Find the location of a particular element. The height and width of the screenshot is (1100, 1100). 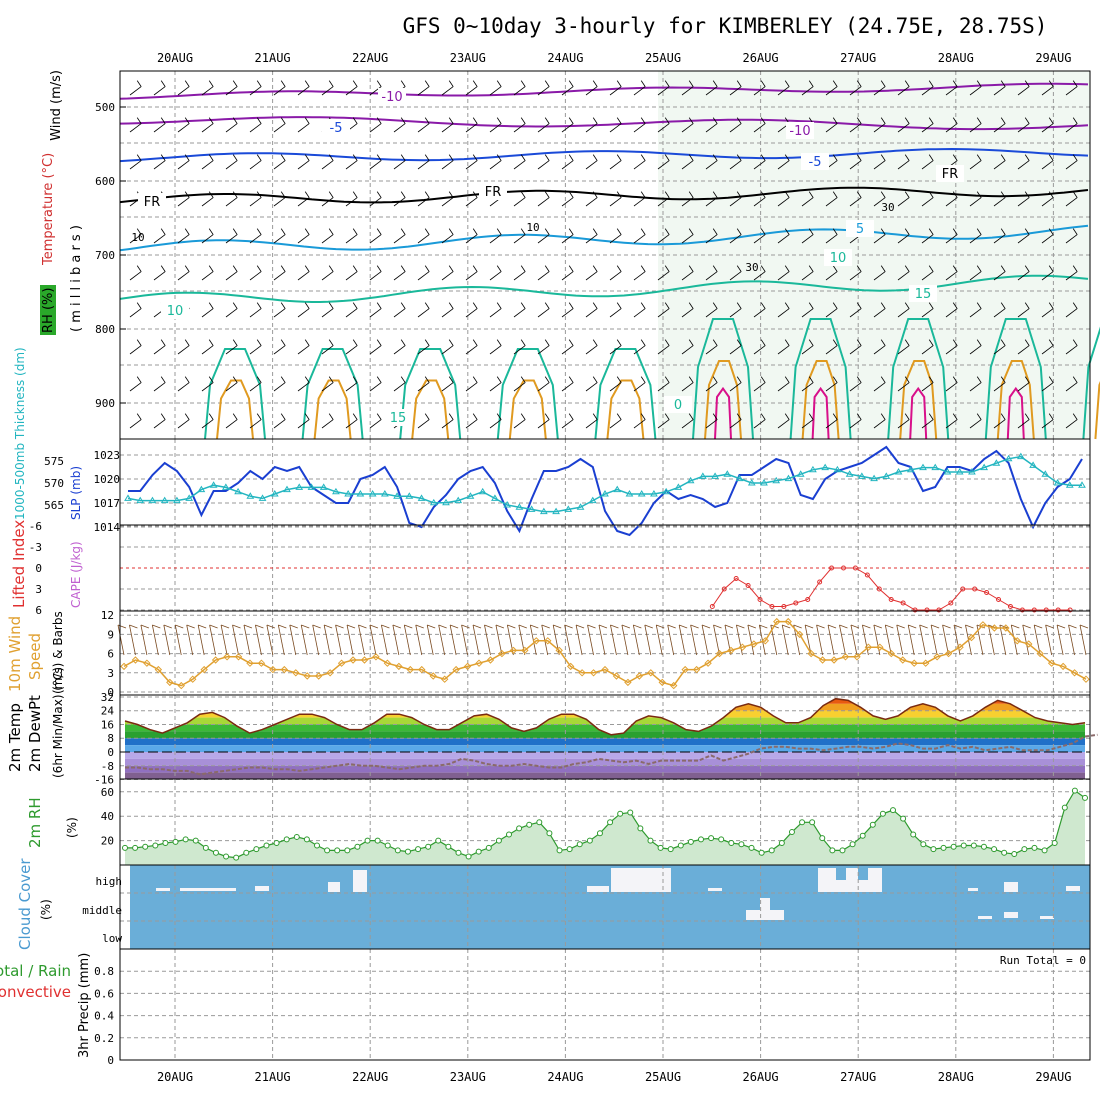

date-label-top: 29AUG is located at coordinates (1053, 58).